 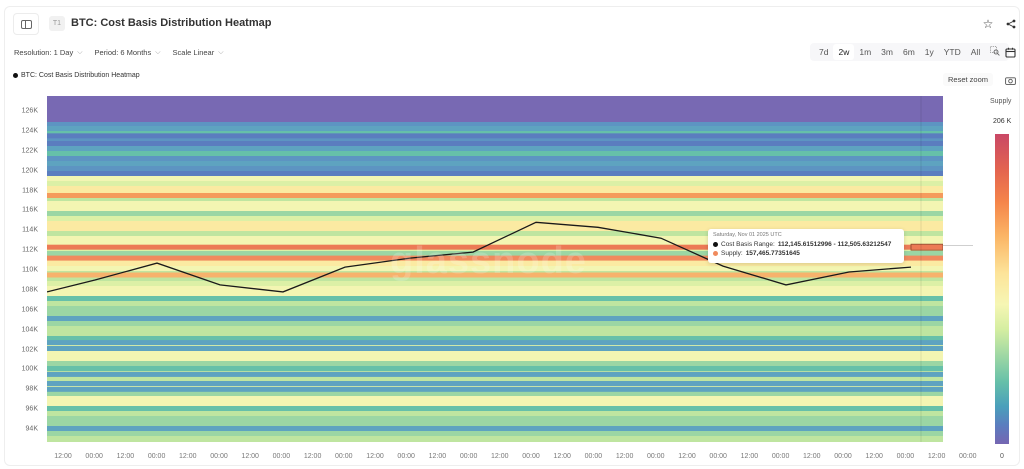 What do you see at coordinates (1002, 289) in the screenshot?
I see `supply-colorbar` at bounding box center [1002, 289].